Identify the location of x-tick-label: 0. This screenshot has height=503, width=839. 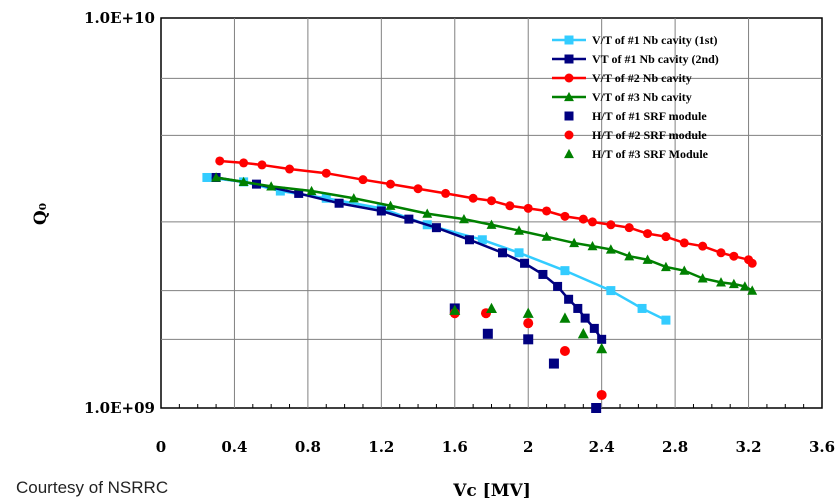
(161, 447).